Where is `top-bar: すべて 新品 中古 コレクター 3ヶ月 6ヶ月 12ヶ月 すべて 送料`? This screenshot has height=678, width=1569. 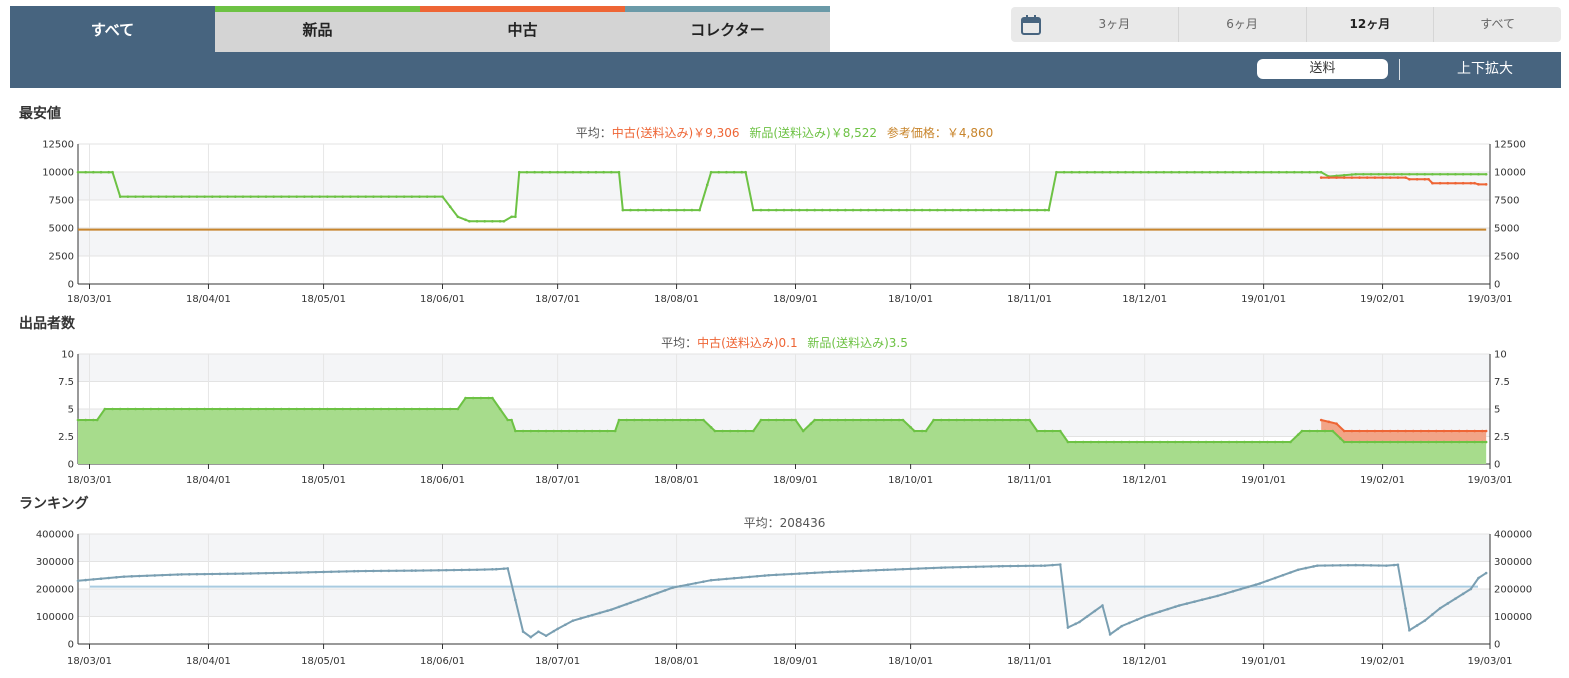 top-bar: すべて 新品 中古 コレクター 3ヶ月 6ヶ月 12ヶ月 すべて 送料 is located at coordinates (785, 47).